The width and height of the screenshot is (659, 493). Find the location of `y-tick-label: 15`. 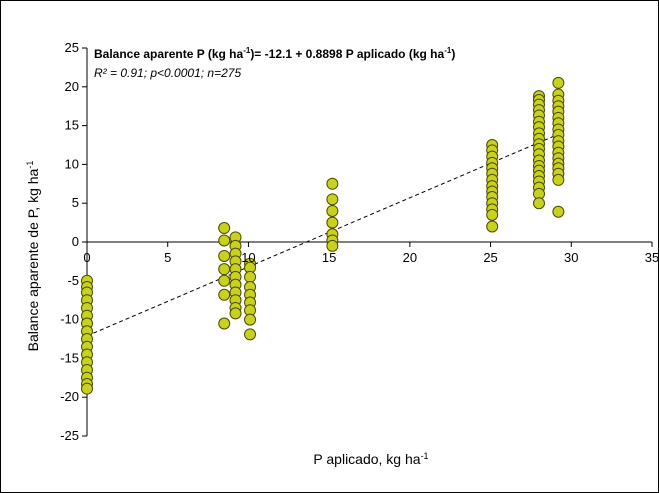

y-tick-label: 15 is located at coordinates (72, 125).